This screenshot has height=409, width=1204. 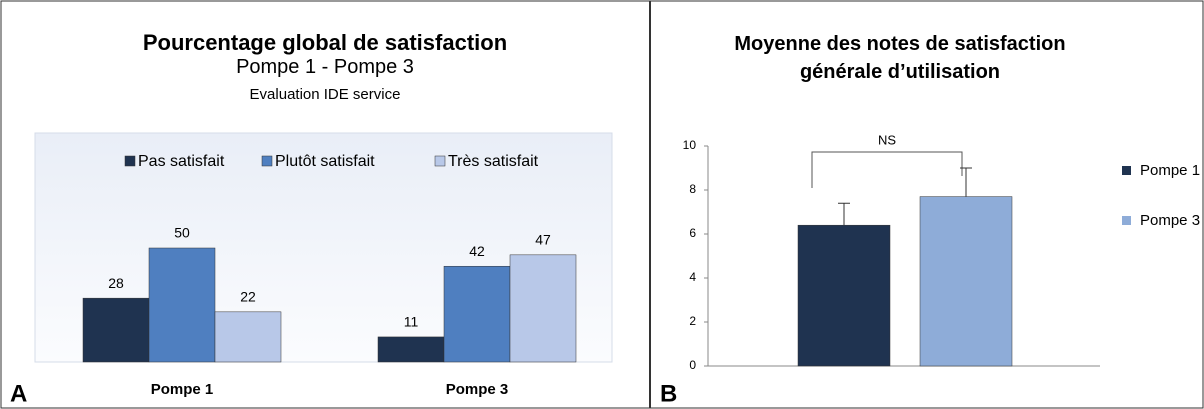 I want to click on data-label: 11, so click(x=411, y=322).